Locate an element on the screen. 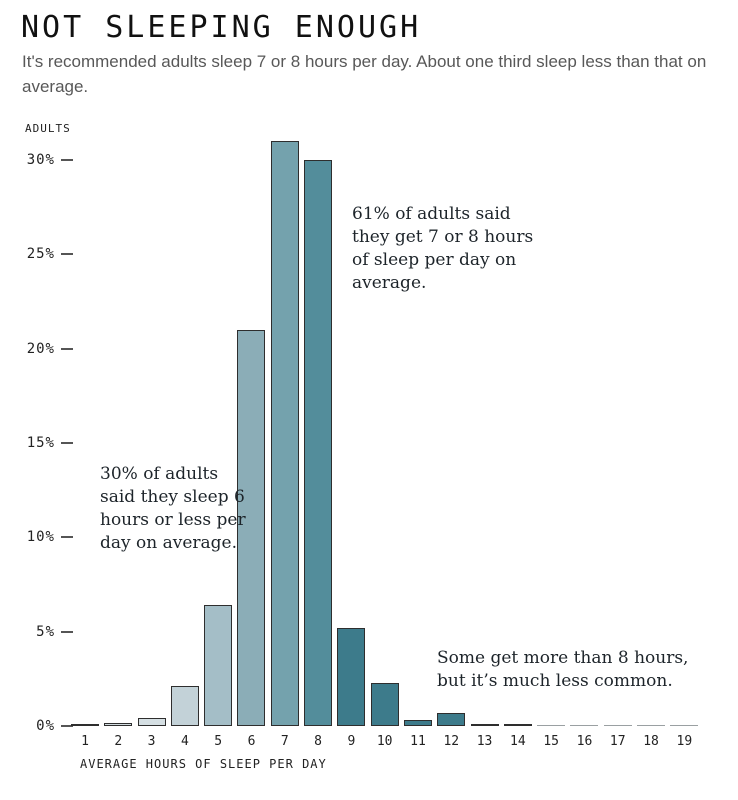  x-tick-label-12: 12 is located at coordinates (451, 741).